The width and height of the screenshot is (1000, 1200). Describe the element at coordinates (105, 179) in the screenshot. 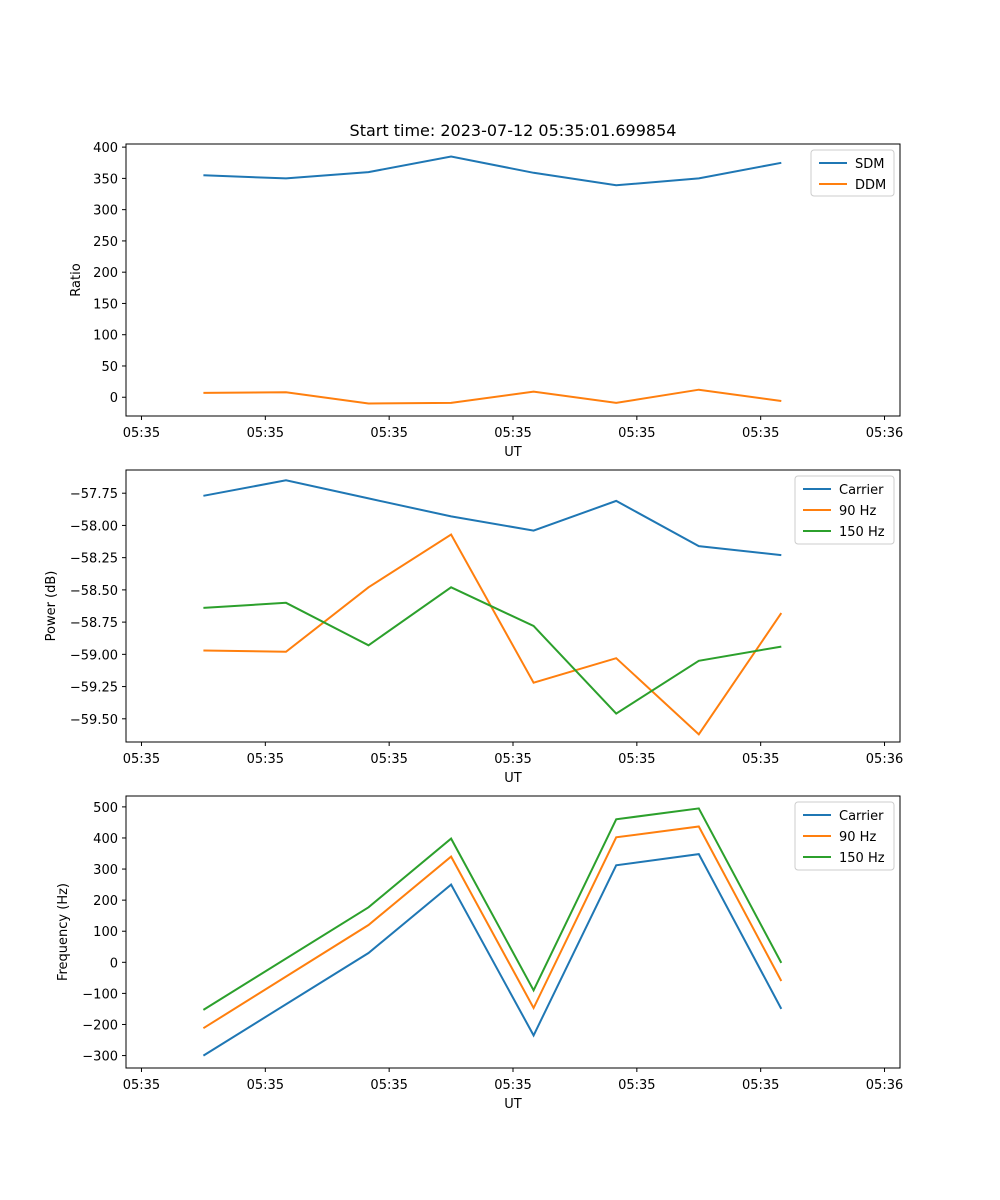

I see `y-tick-label: 350` at that location.